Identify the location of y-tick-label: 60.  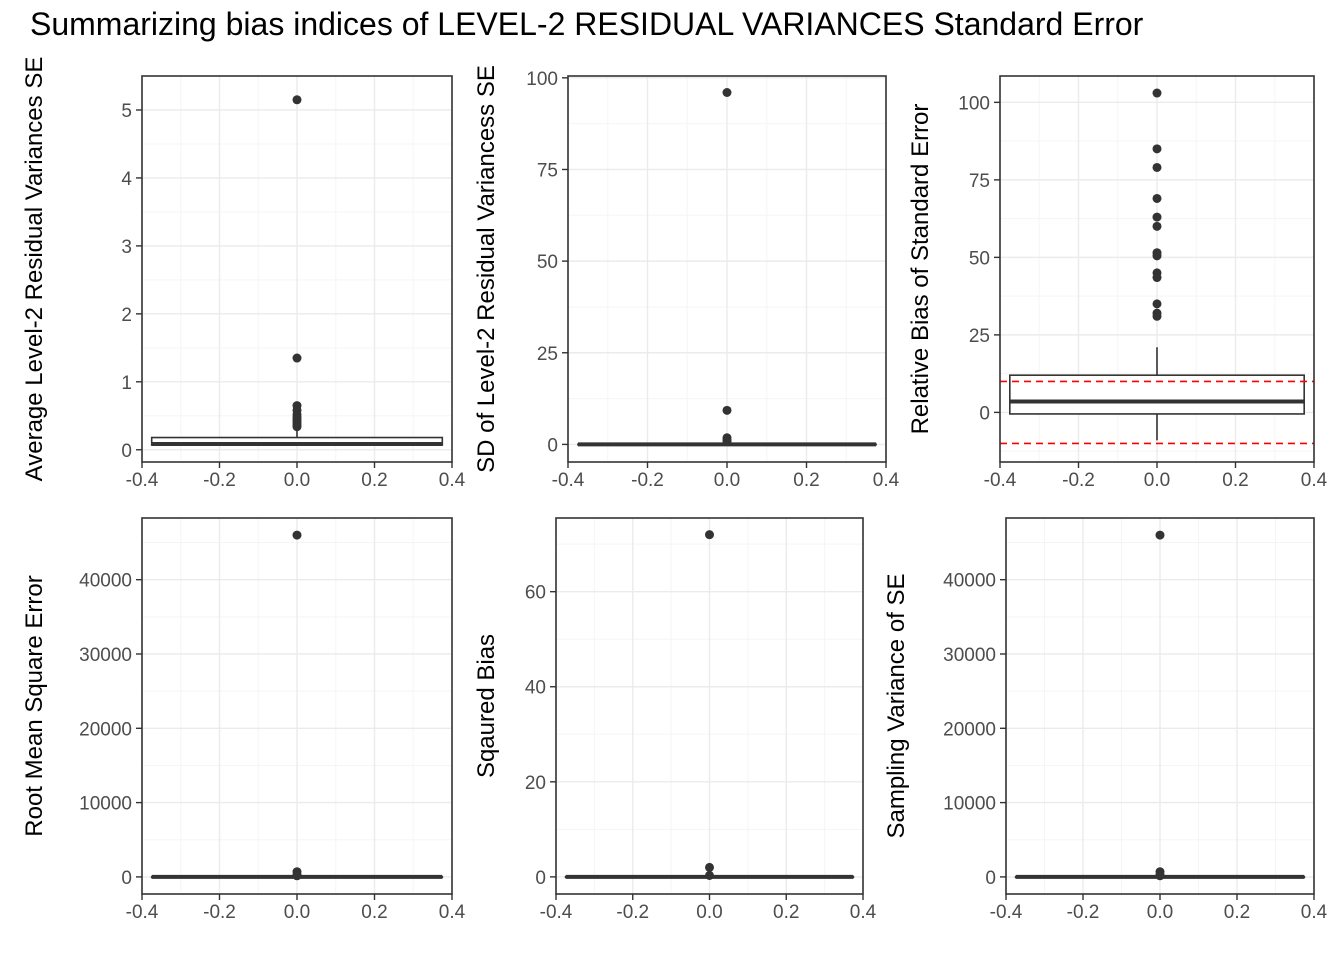
(535, 593).